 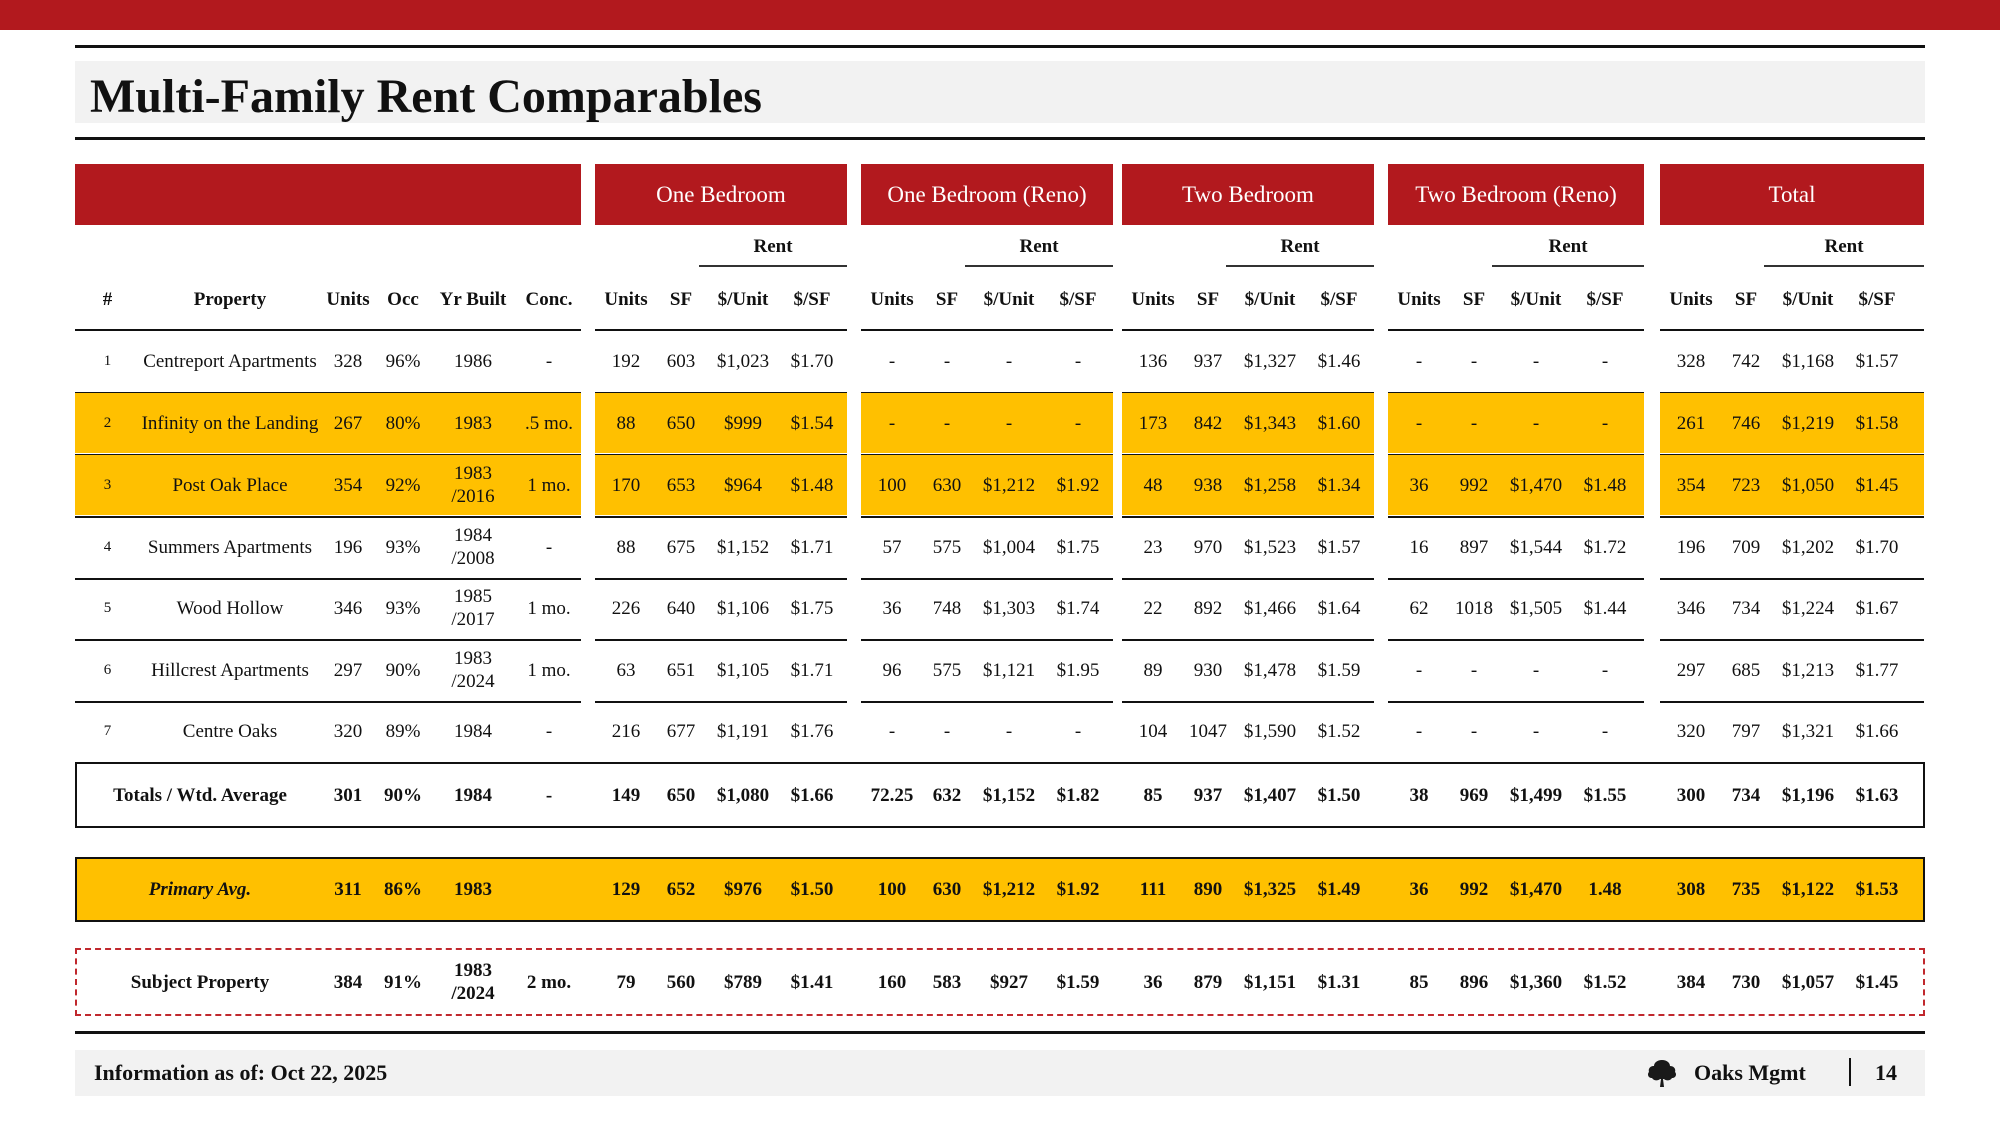 I want to click on subject-value: $1,151, so click(x=1270, y=982).